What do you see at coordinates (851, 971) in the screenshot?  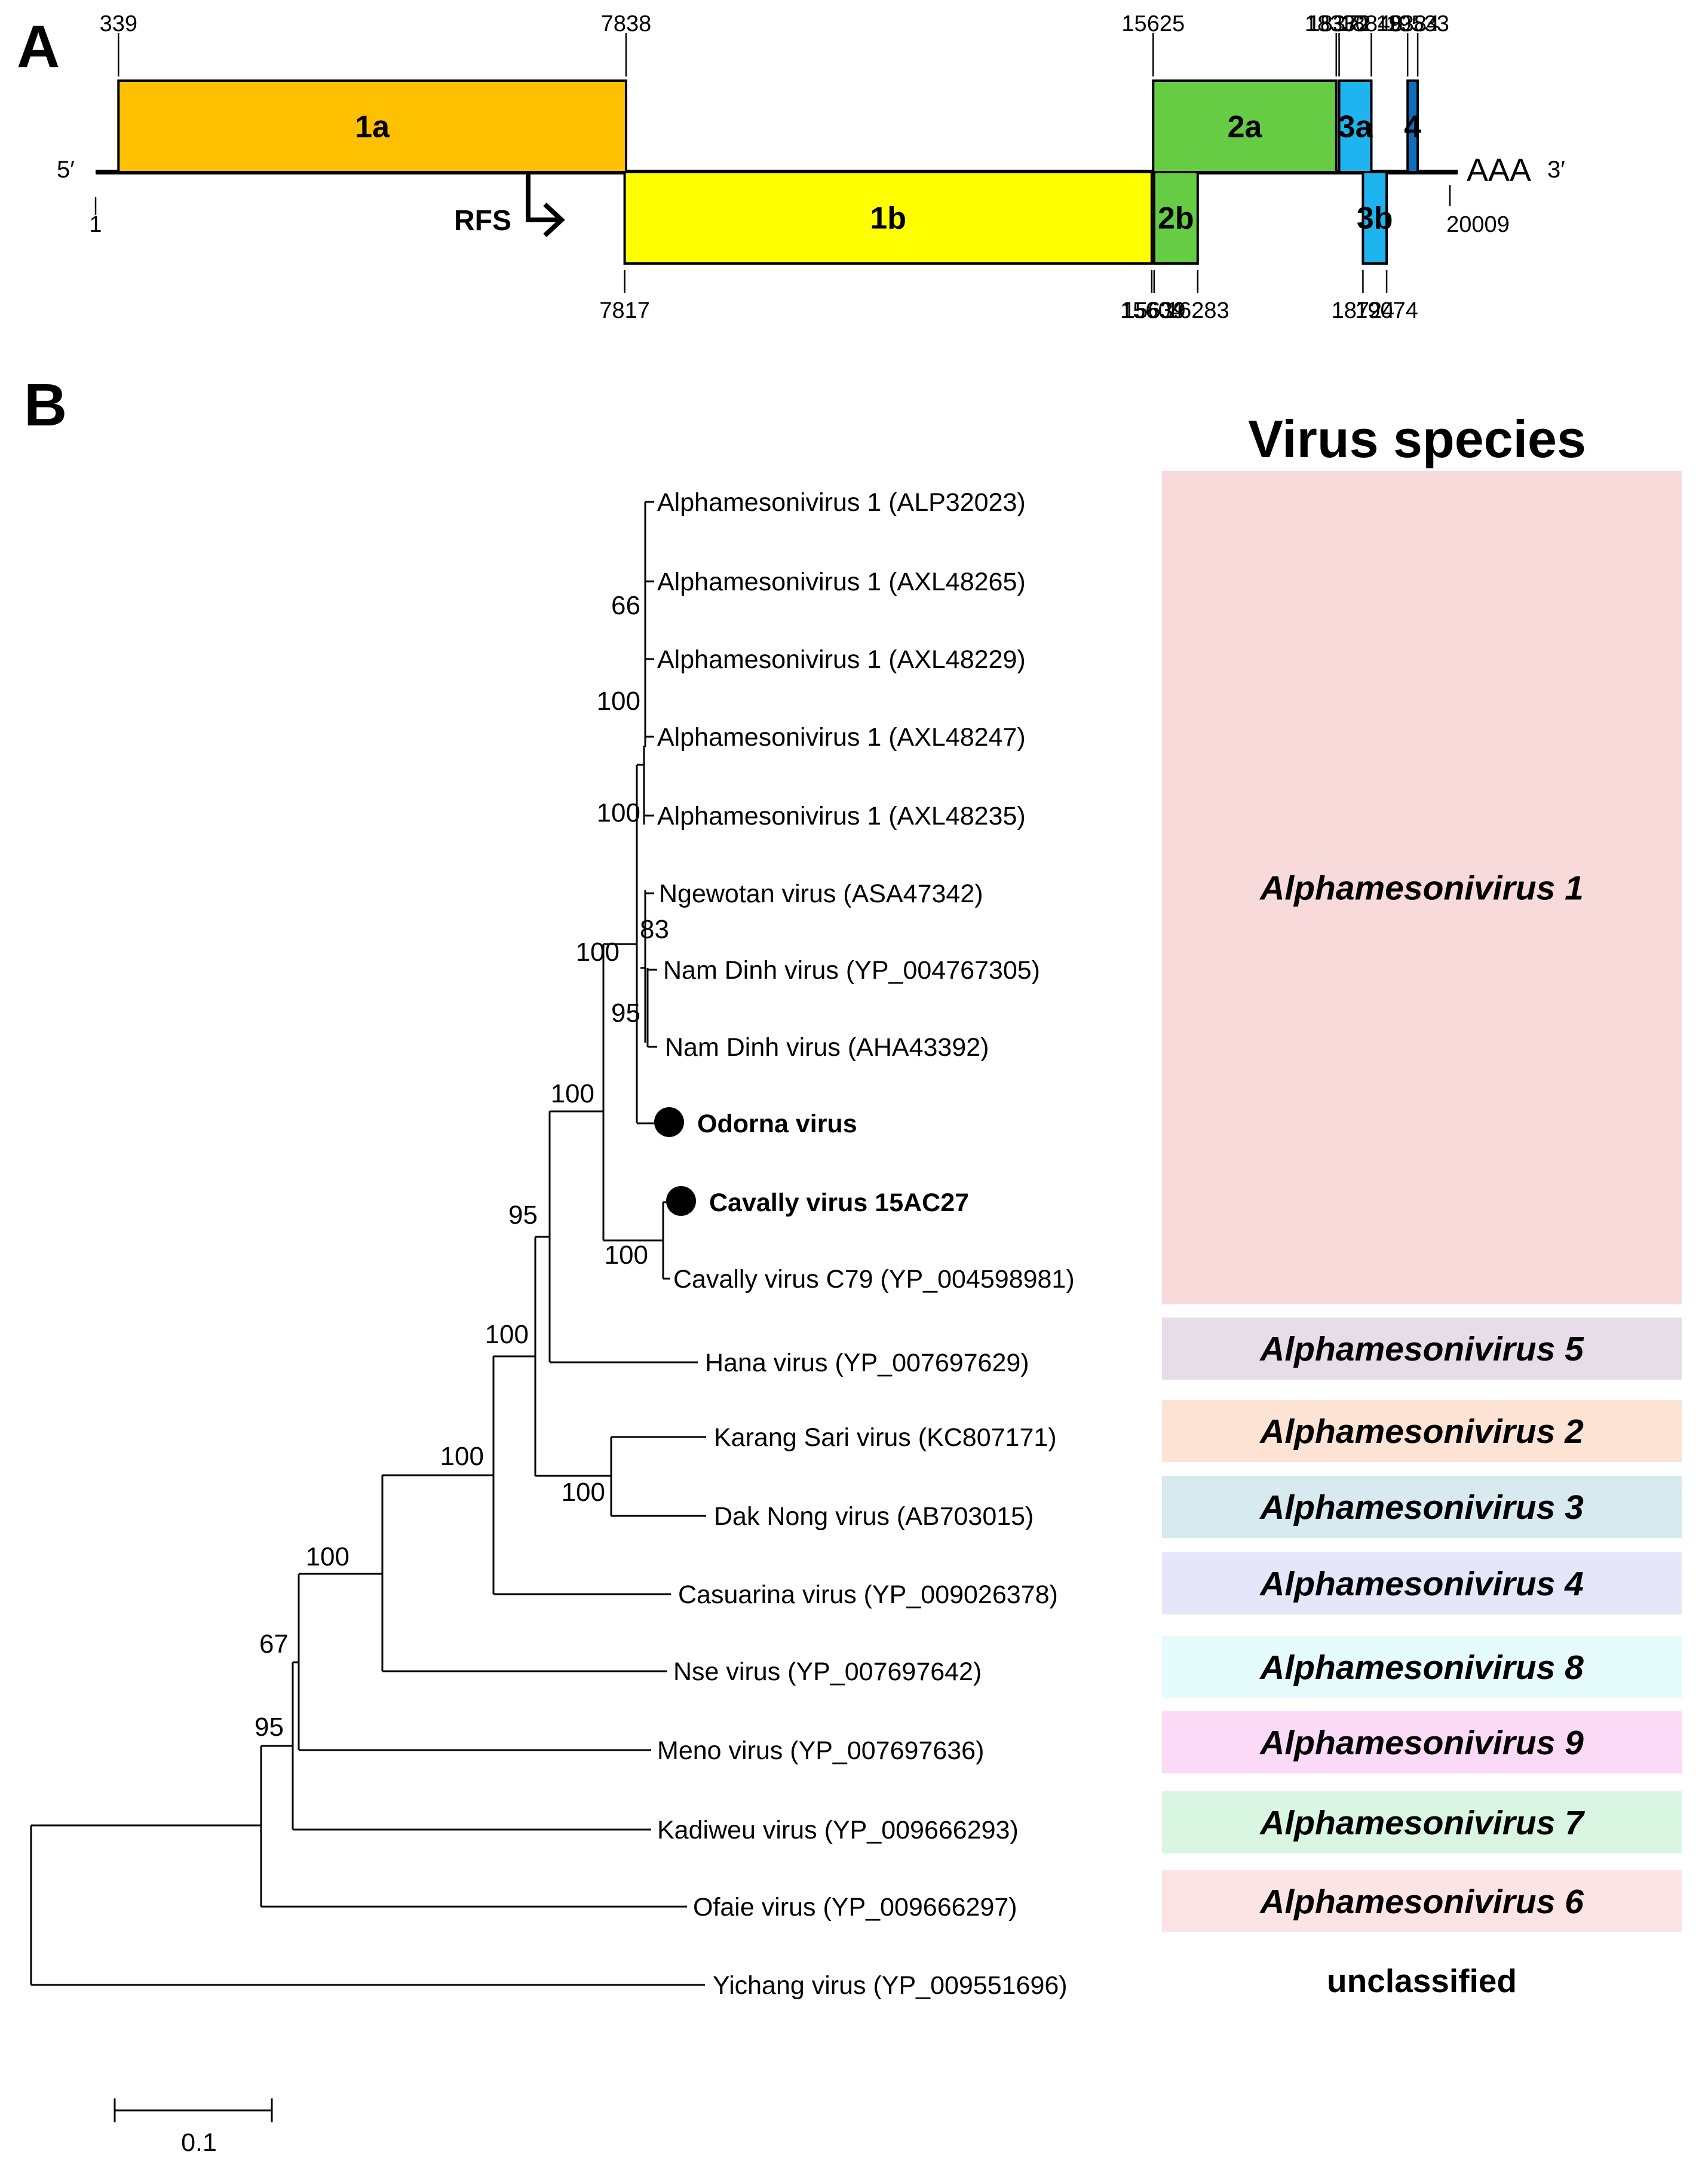 I see `leaf-label: Nam Dinh virus (YP_004767305)` at bounding box center [851, 971].